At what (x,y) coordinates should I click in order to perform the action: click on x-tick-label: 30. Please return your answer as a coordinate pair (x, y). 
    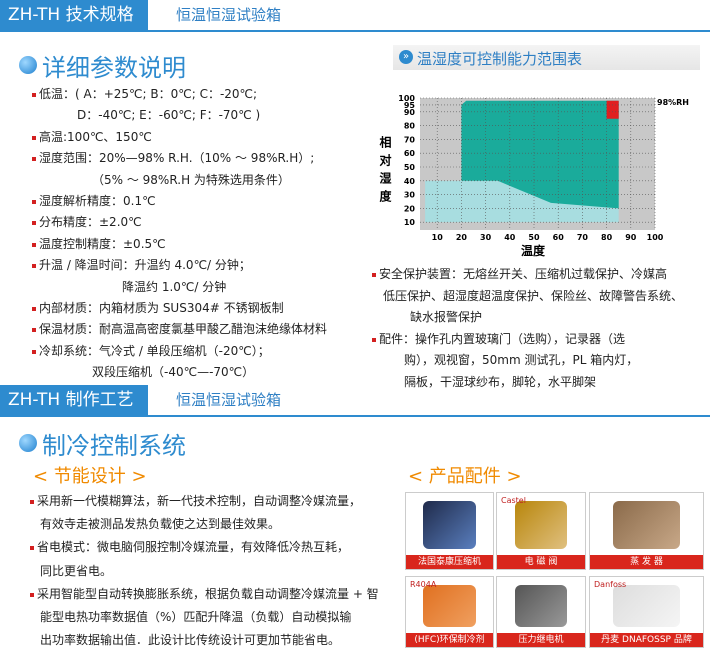
    Looking at the image, I should click on (486, 237).